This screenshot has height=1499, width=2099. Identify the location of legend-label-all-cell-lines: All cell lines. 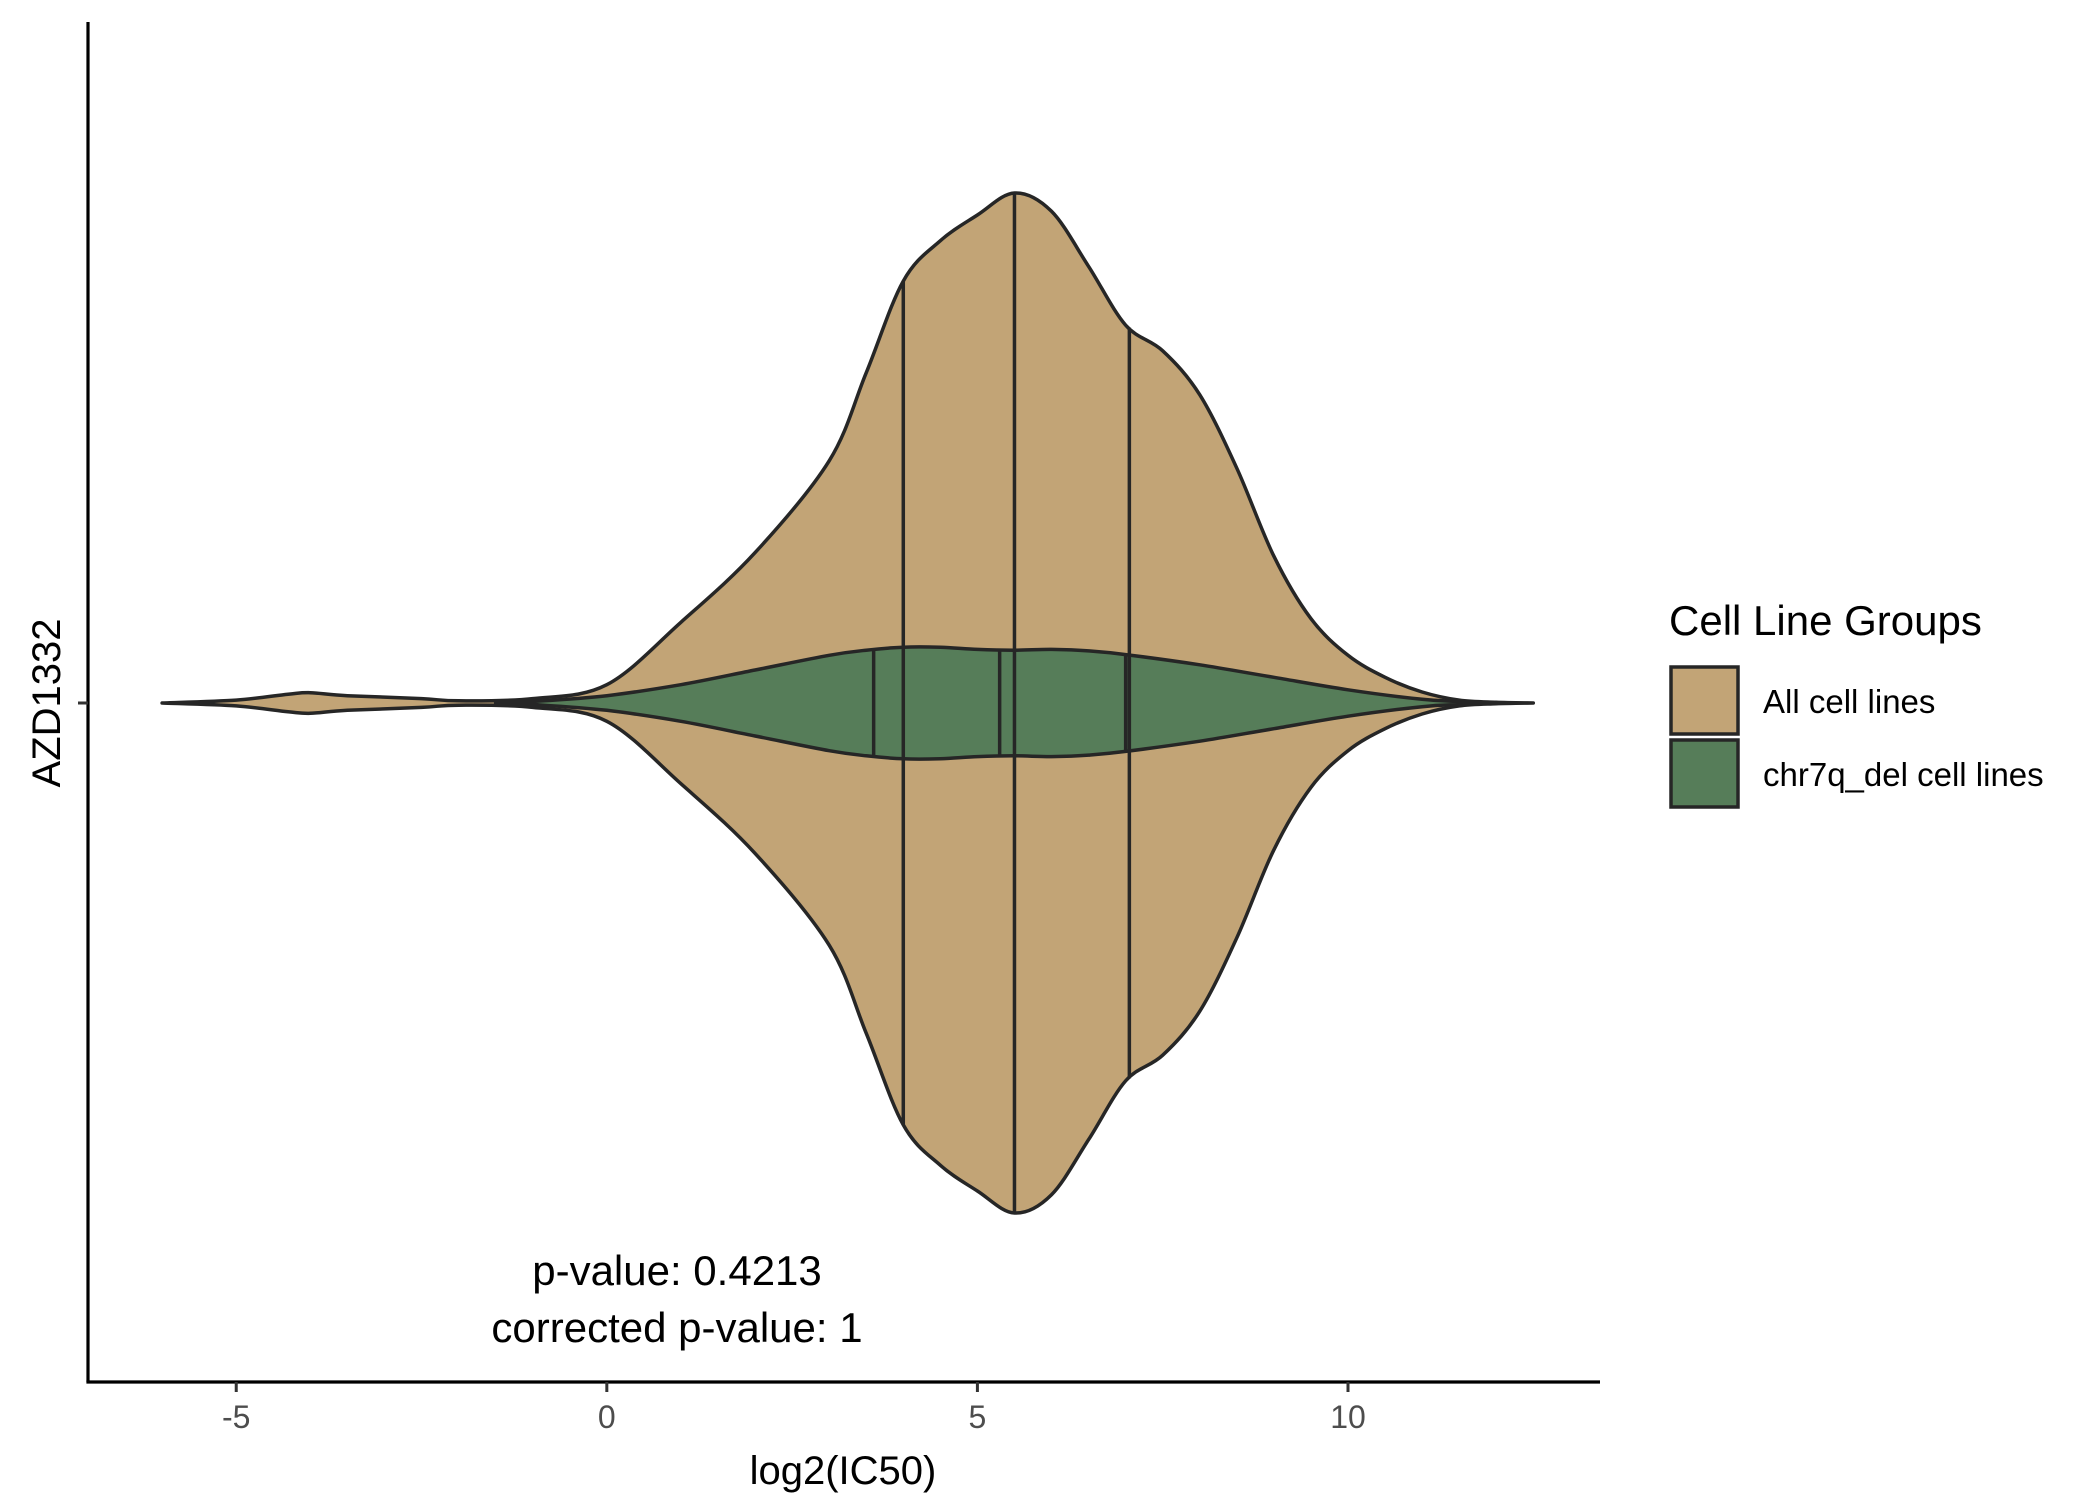
(1849, 701).